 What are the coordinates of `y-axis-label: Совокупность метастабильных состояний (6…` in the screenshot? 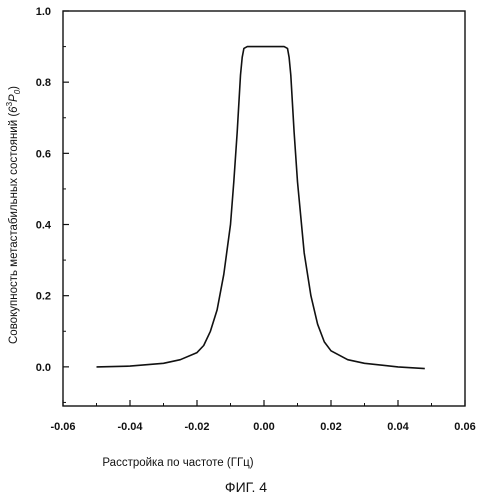 It's located at (13, 215).